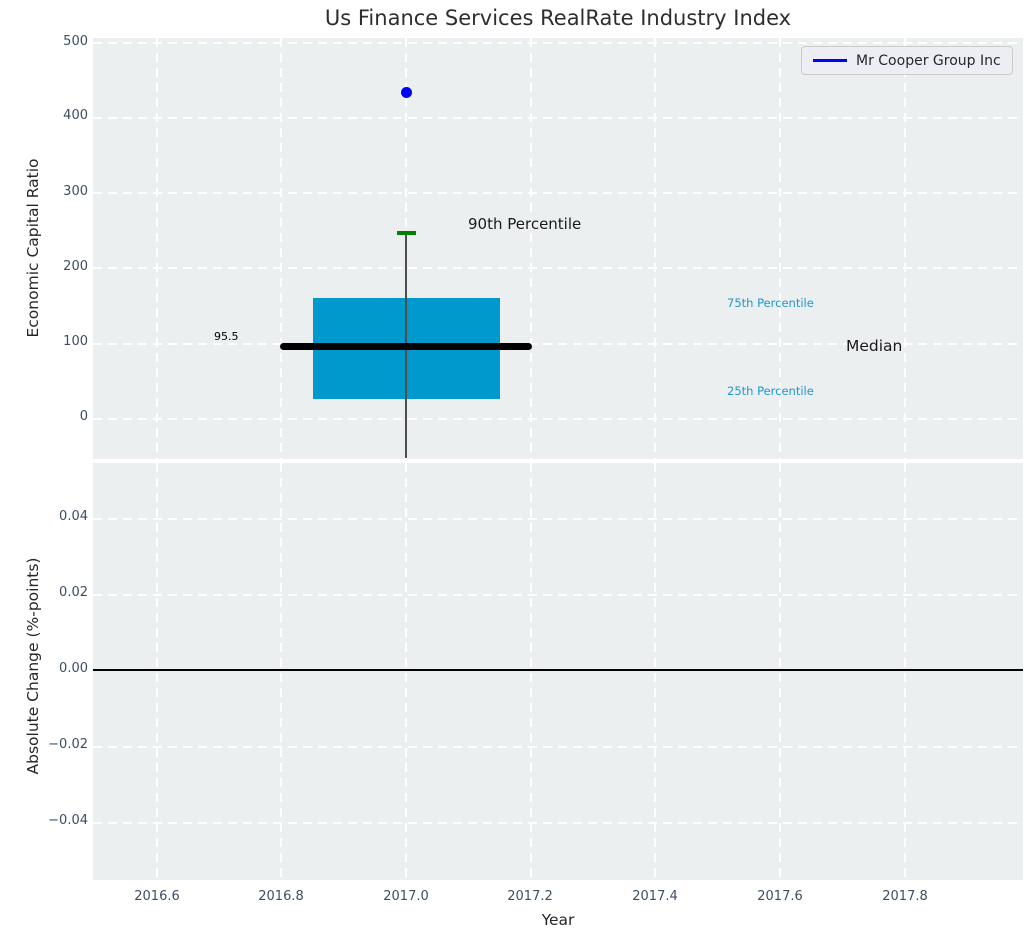  Describe the element at coordinates (75, 341) in the screenshot. I see `y-tick-label: 100` at that location.